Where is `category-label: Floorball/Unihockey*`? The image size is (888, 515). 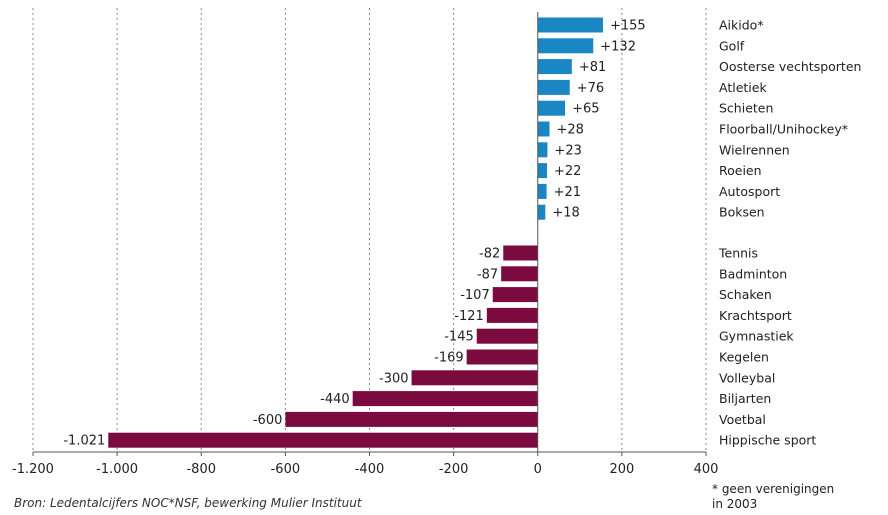 category-label: Floorball/Unihockey* is located at coordinates (783, 129).